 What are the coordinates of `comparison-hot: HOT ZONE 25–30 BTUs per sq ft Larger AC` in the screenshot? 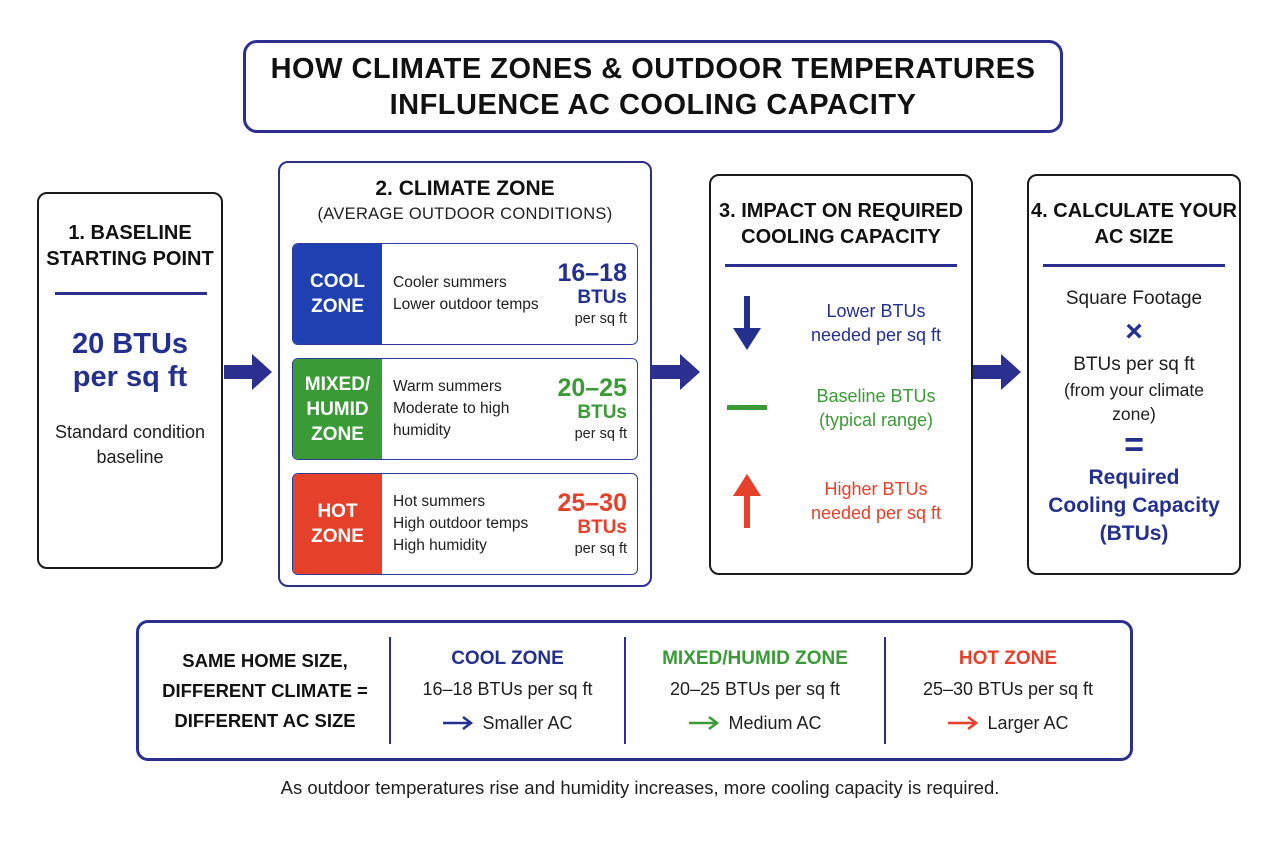 It's located at (1008, 690).